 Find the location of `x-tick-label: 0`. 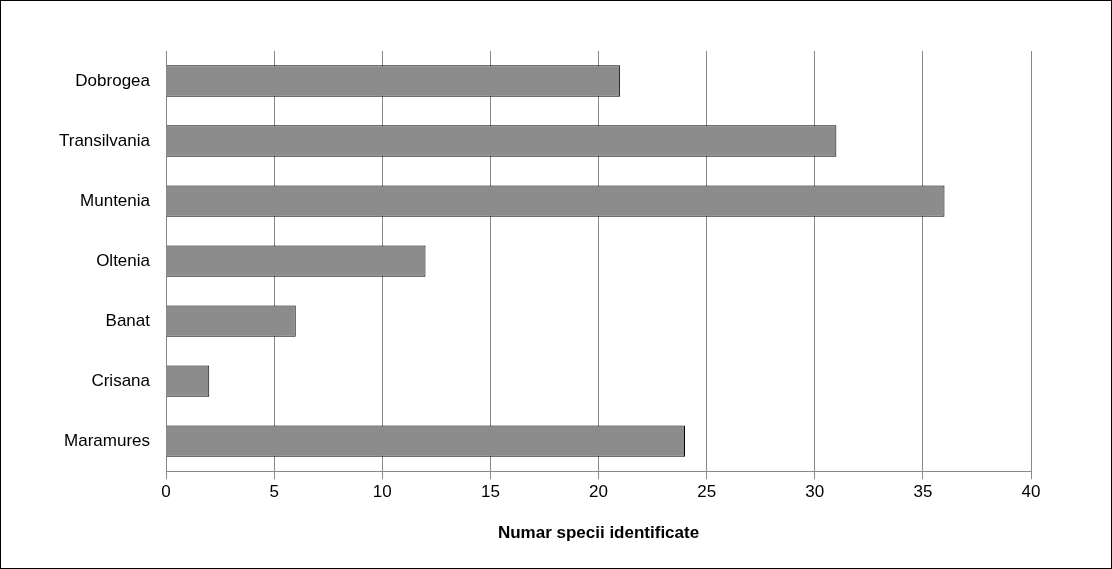

x-tick-label: 0 is located at coordinates (166, 492).